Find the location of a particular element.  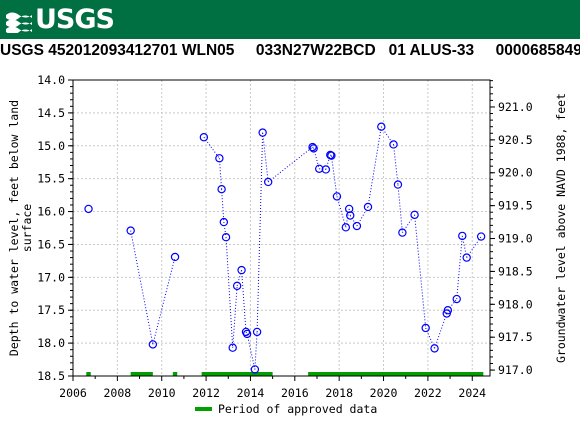

usgs-logo: USGS is located at coordinates (60, 19).